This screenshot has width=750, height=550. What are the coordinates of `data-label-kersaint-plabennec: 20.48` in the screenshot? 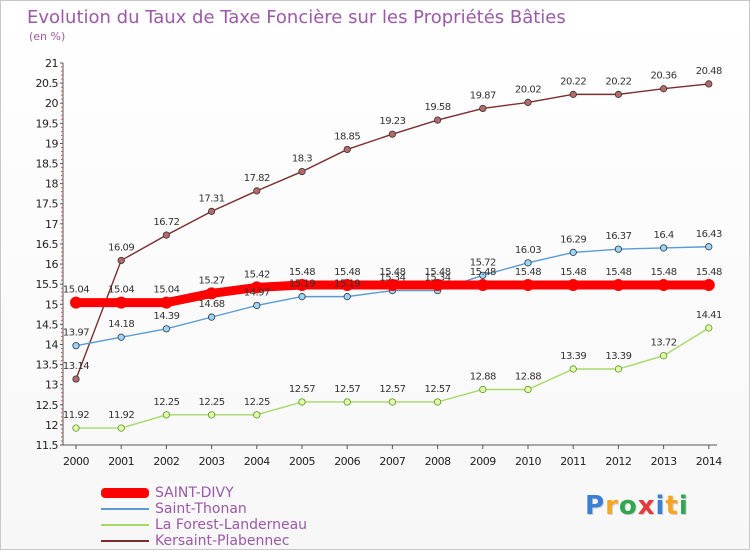 It's located at (709, 71).